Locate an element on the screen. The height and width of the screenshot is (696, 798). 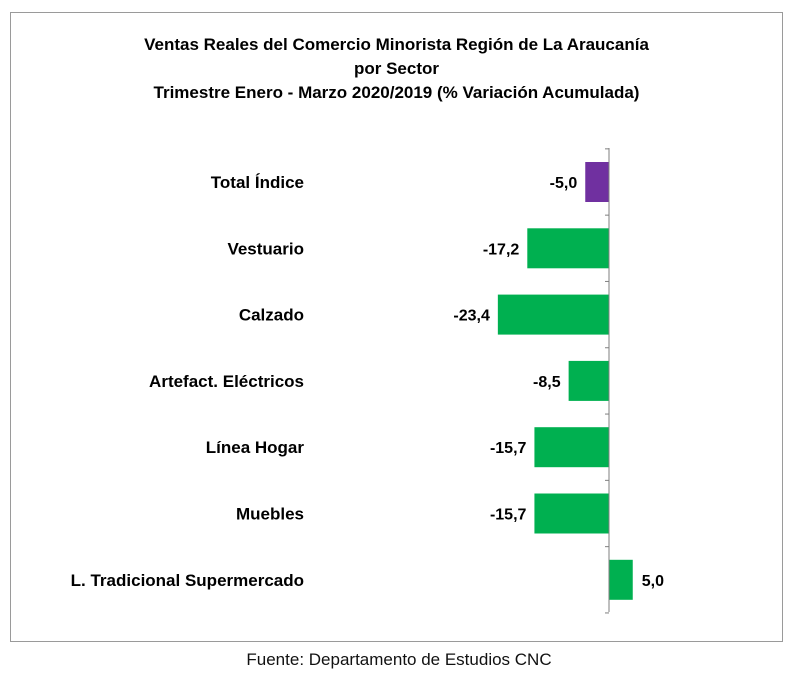
data-label: -17,2 is located at coordinates (501, 249).